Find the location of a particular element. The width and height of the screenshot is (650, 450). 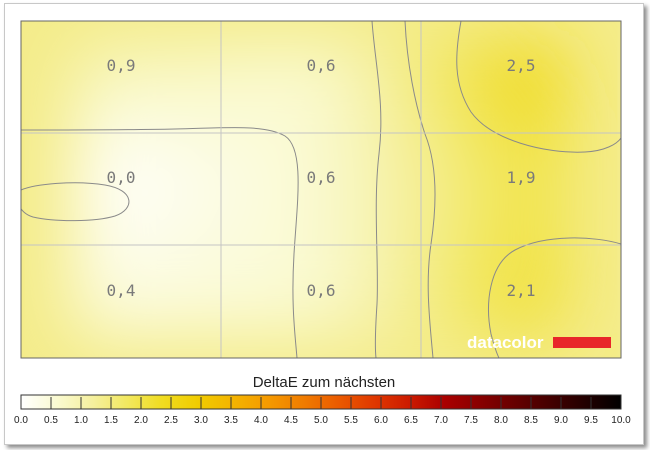

cell-value-r2-c1: 0,6 is located at coordinates (321, 290).